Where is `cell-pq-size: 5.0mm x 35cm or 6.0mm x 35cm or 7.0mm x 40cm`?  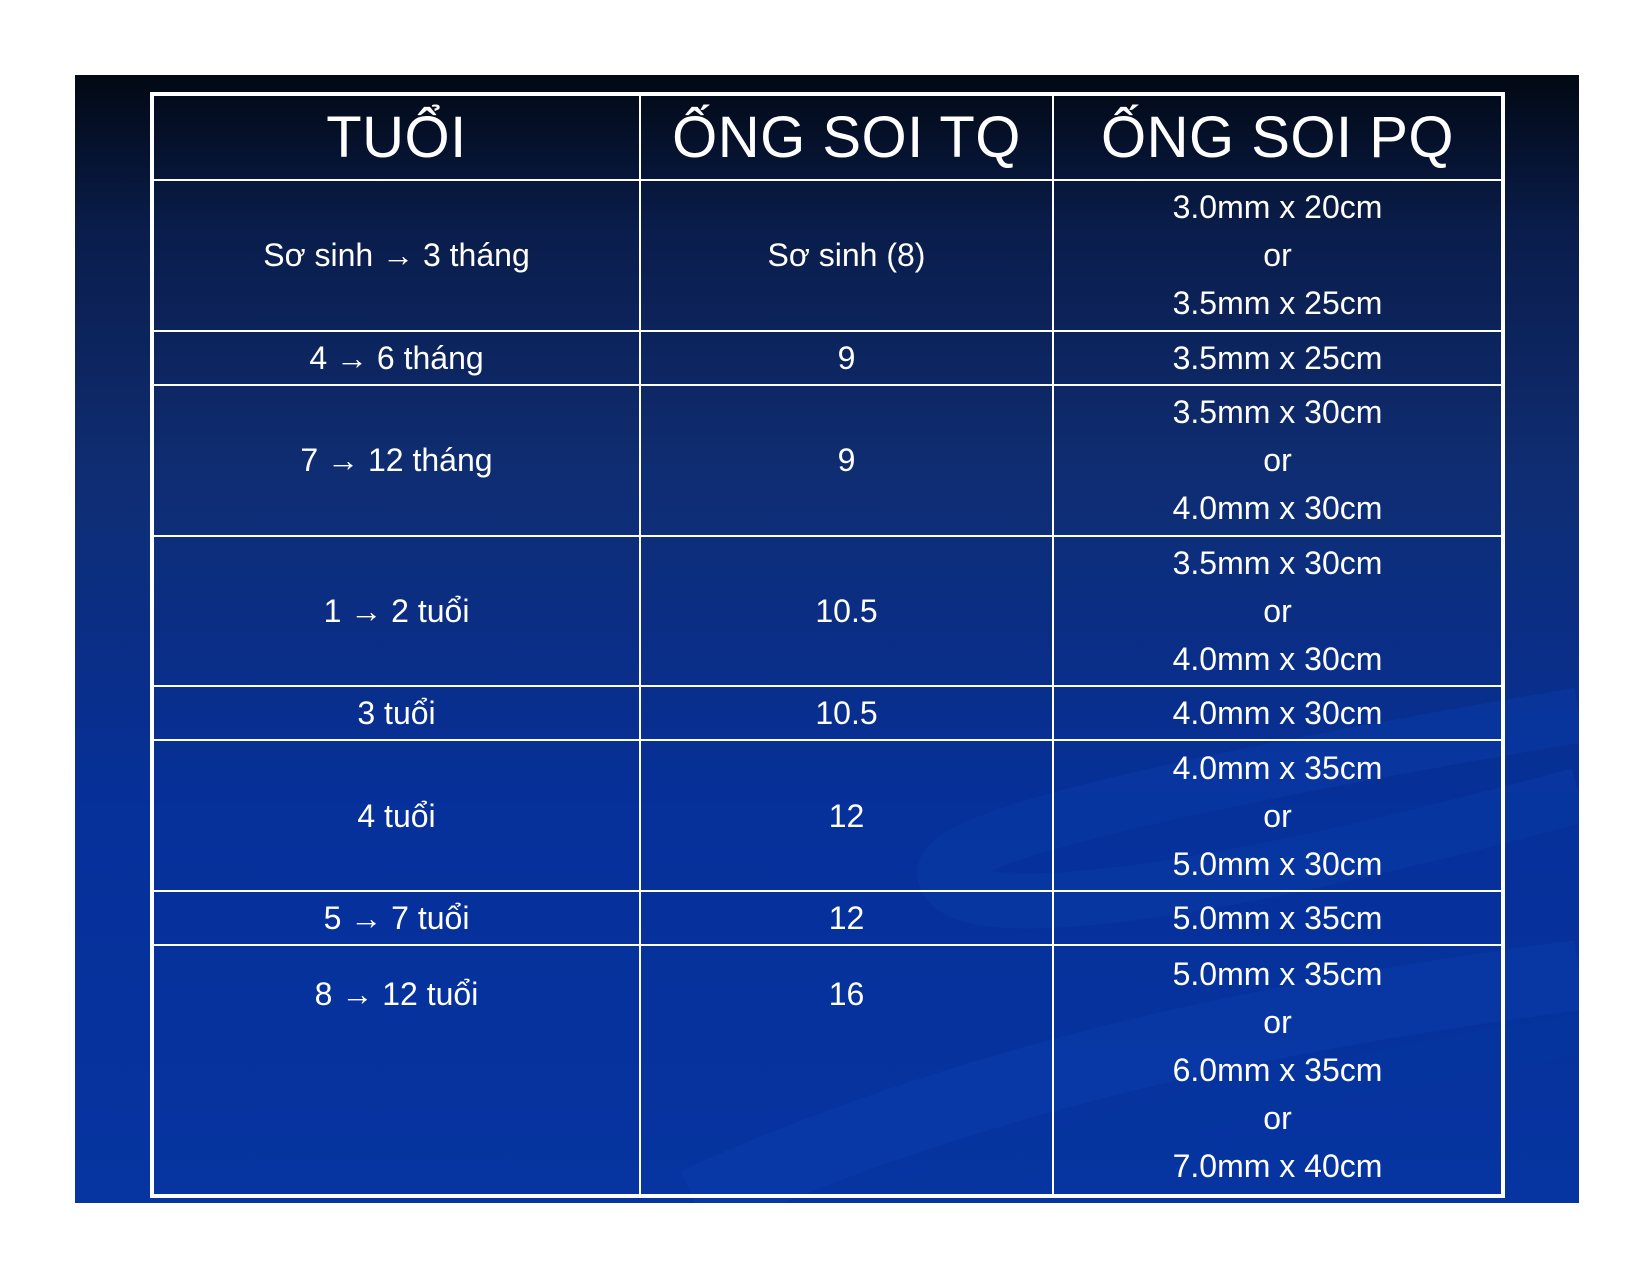
cell-pq-size: 5.0mm x 35cm or 6.0mm x 35cm or 7.0mm x 40cm is located at coordinates (1278, 1070).